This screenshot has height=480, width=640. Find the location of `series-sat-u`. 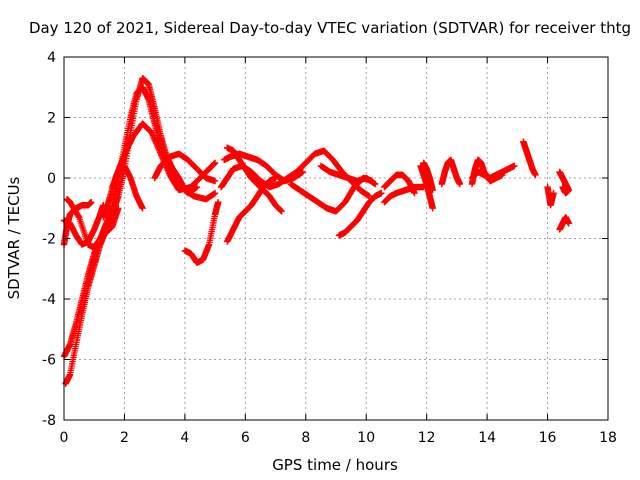

series-sat-u is located at coordinates (451, 172).